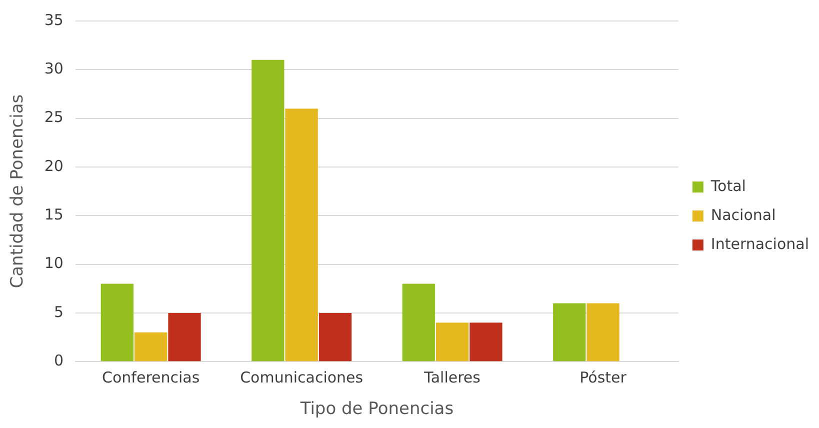  I want to click on y-tick-label: 35, so click(54, 19).